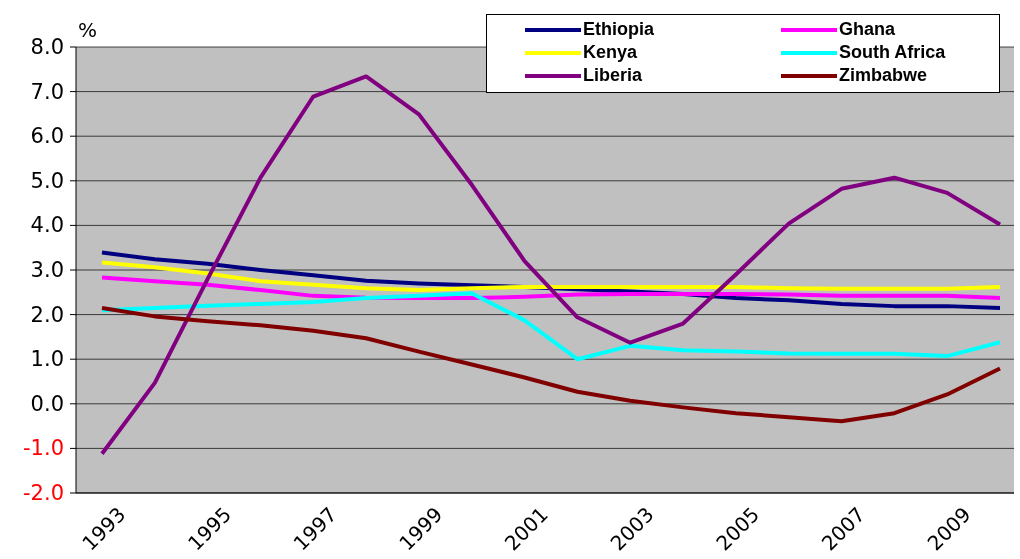 This screenshot has width=1020, height=559. Describe the element at coordinates (618, 29) in the screenshot. I see `legend-label: Ethiopia` at that location.